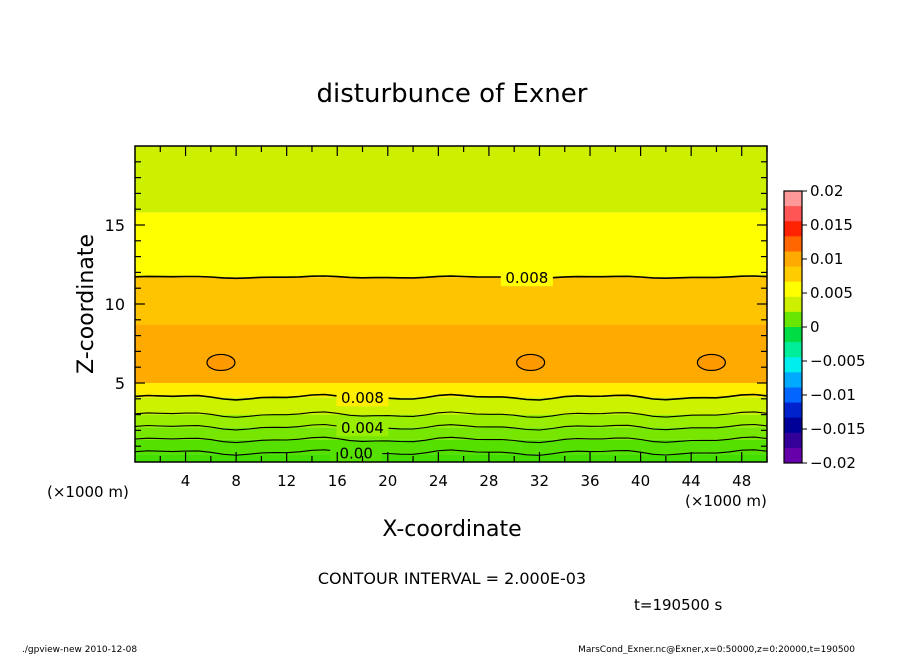 This screenshot has width=904, height=654. Describe the element at coordinates (451, 529) in the screenshot. I see `x-axis-label: X-coordinate` at that location.